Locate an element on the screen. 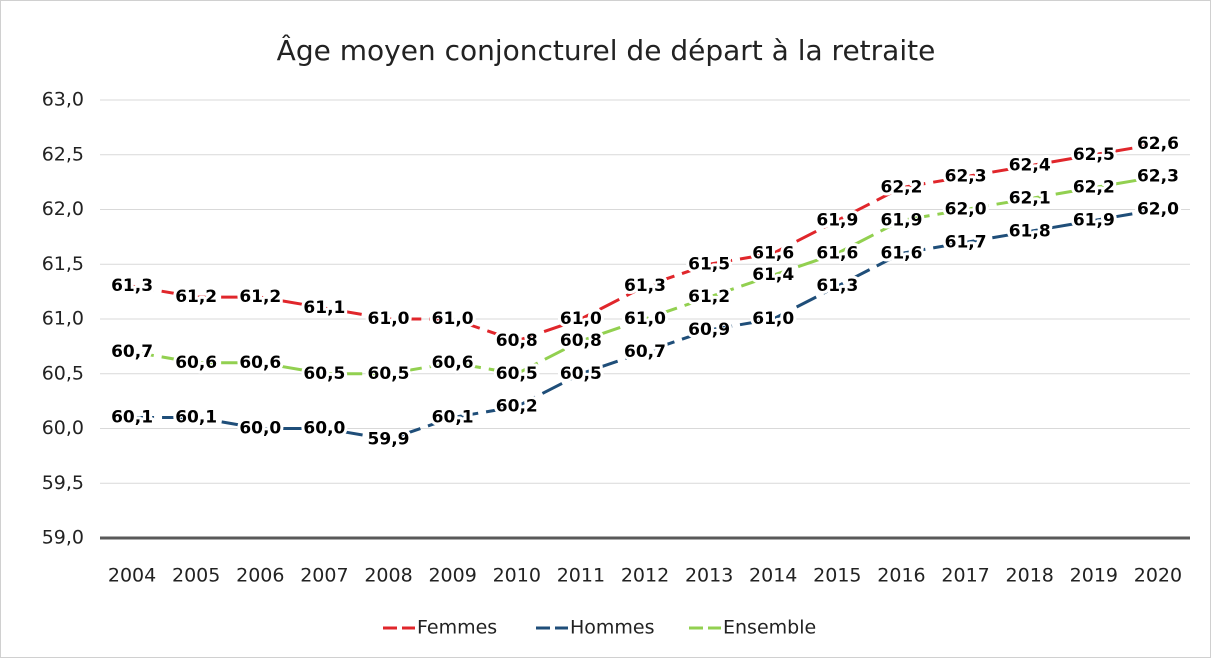 The width and height of the screenshot is (1212, 663). y-tick-label: 61,5 is located at coordinates (63, 264).